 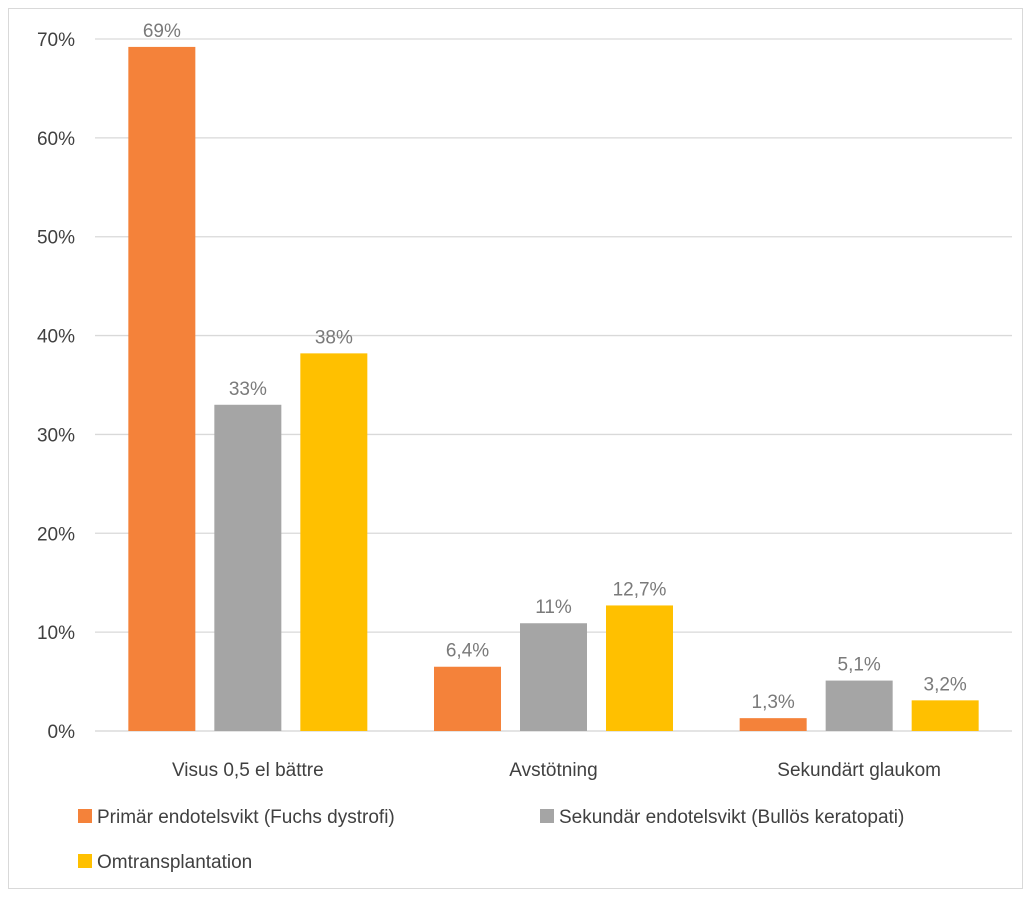 I want to click on y-tick-label: 70%, so click(x=56, y=40).